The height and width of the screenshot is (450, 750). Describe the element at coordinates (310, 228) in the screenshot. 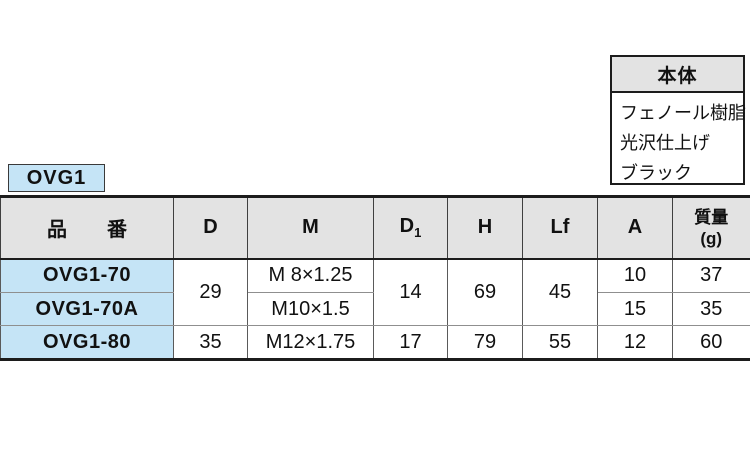

I see `header-m: M` at that location.